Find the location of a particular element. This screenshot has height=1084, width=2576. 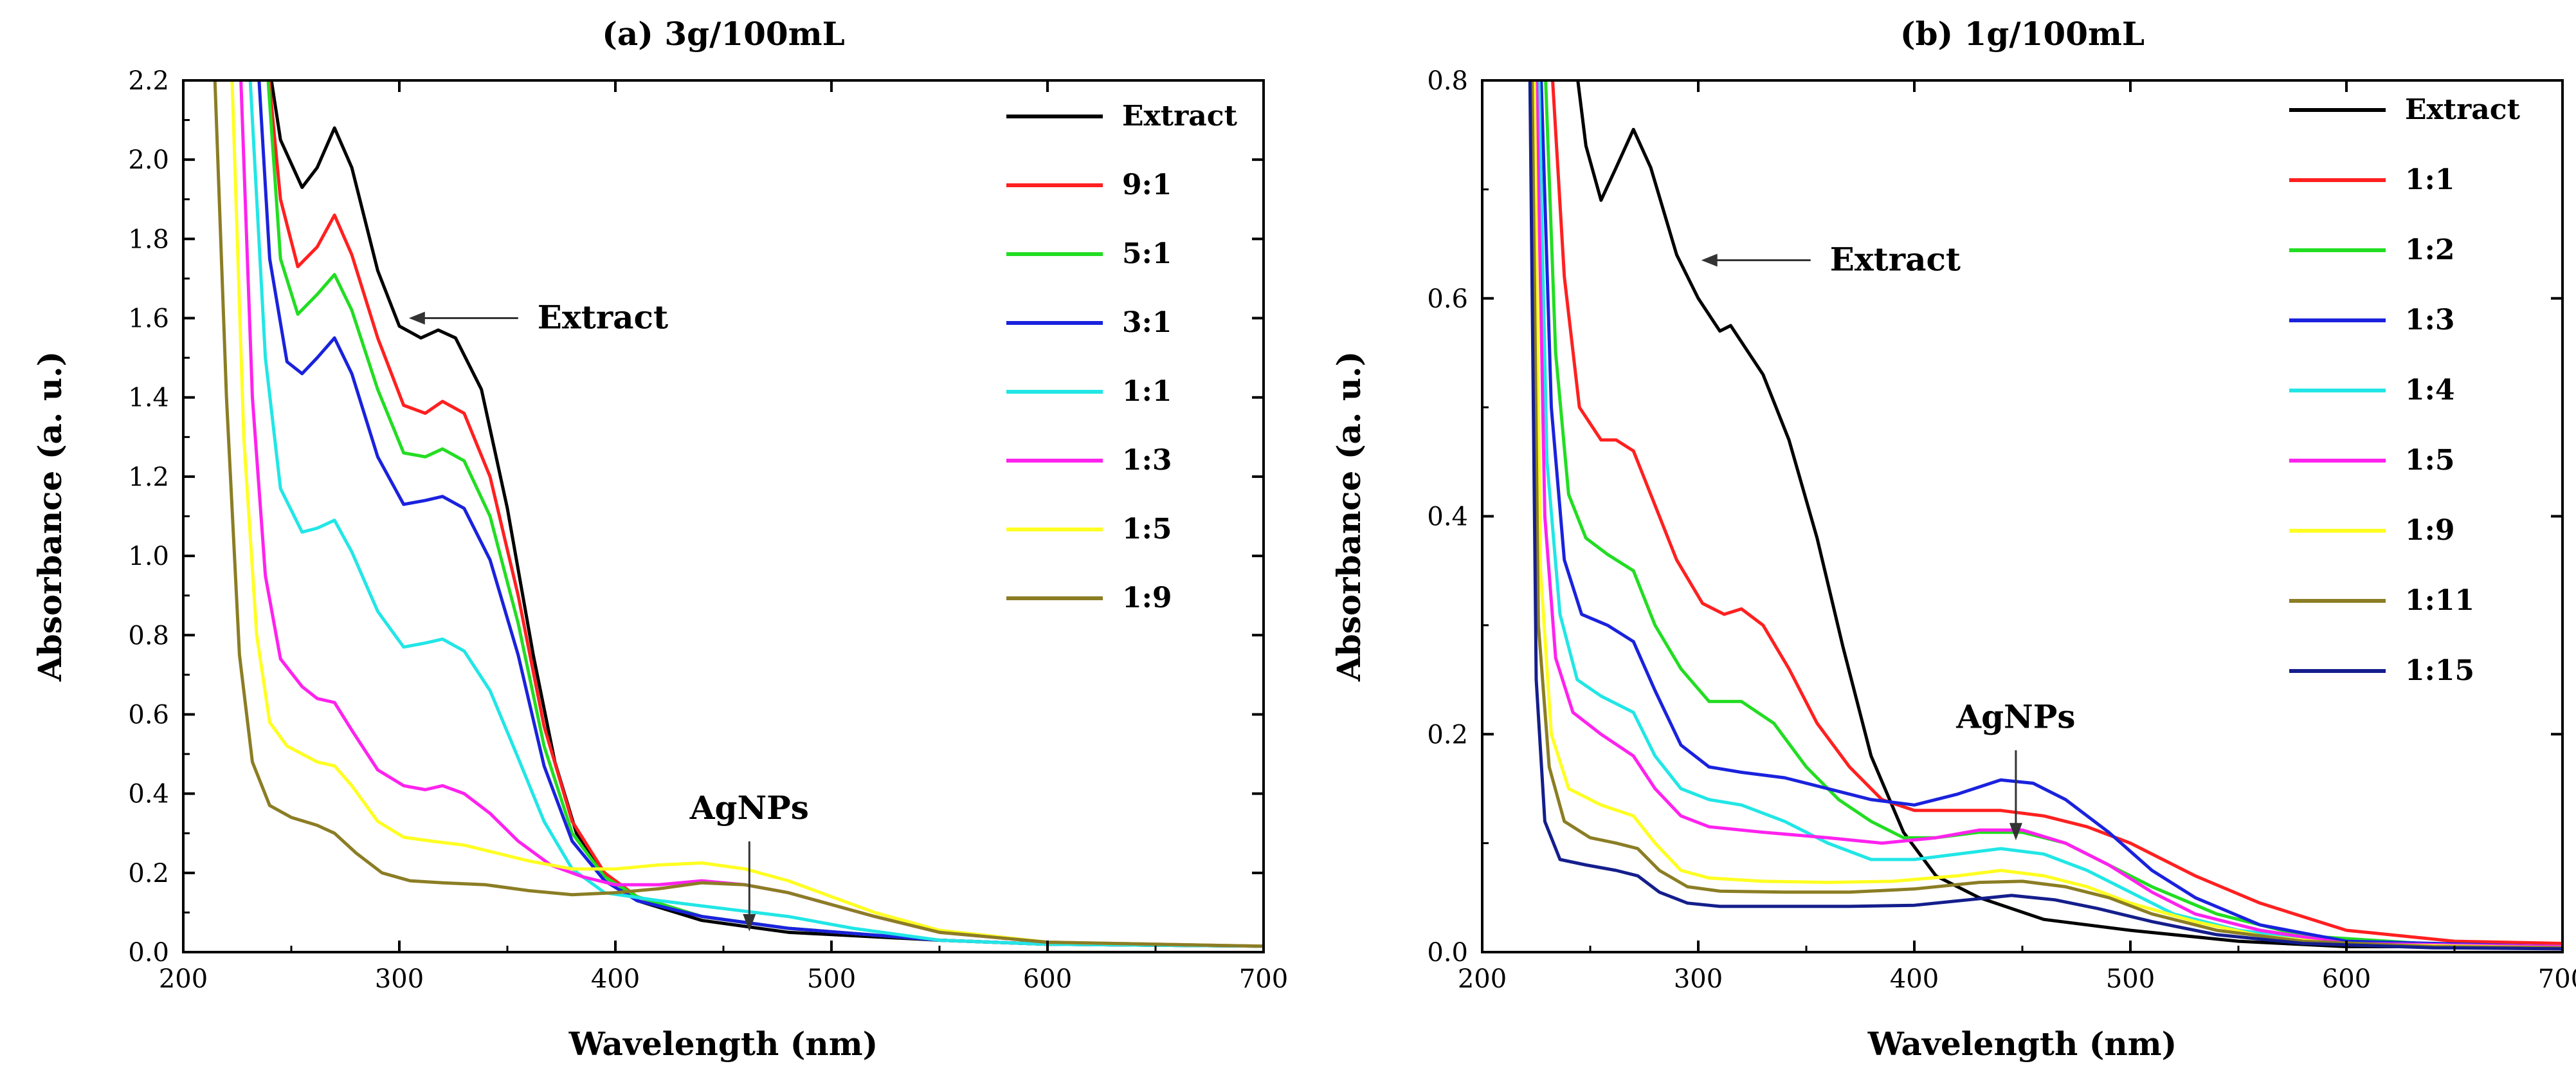

y-tick-label-a: 0.6 is located at coordinates (148, 715).